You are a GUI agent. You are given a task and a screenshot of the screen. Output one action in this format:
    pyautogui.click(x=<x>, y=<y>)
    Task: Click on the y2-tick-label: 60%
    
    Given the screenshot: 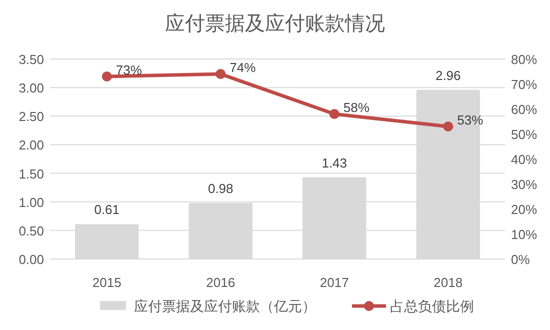 What is the action you would take?
    pyautogui.click(x=524, y=109)
    